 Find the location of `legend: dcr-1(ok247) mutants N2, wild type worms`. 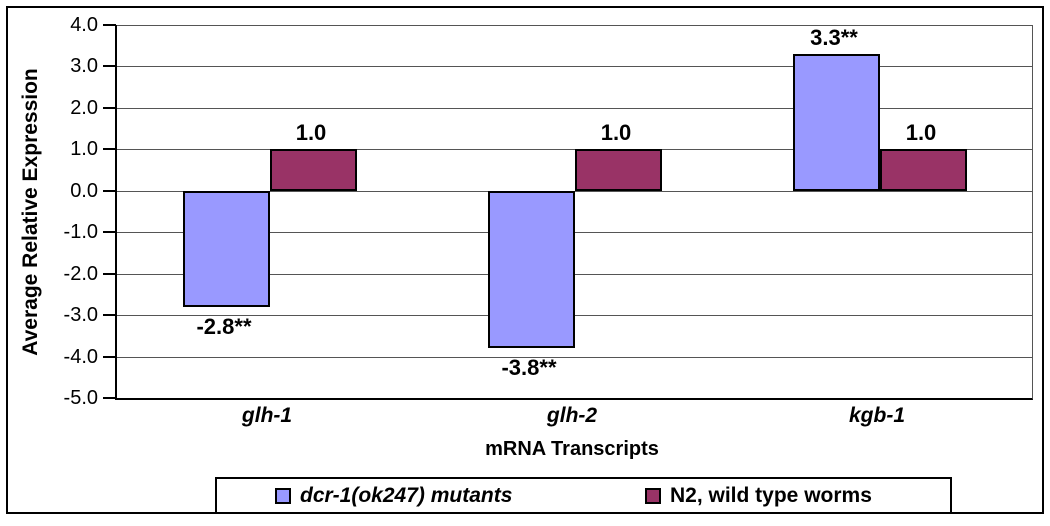

legend: dcr-1(ok247) mutants N2, wild type worms is located at coordinates (583, 495).